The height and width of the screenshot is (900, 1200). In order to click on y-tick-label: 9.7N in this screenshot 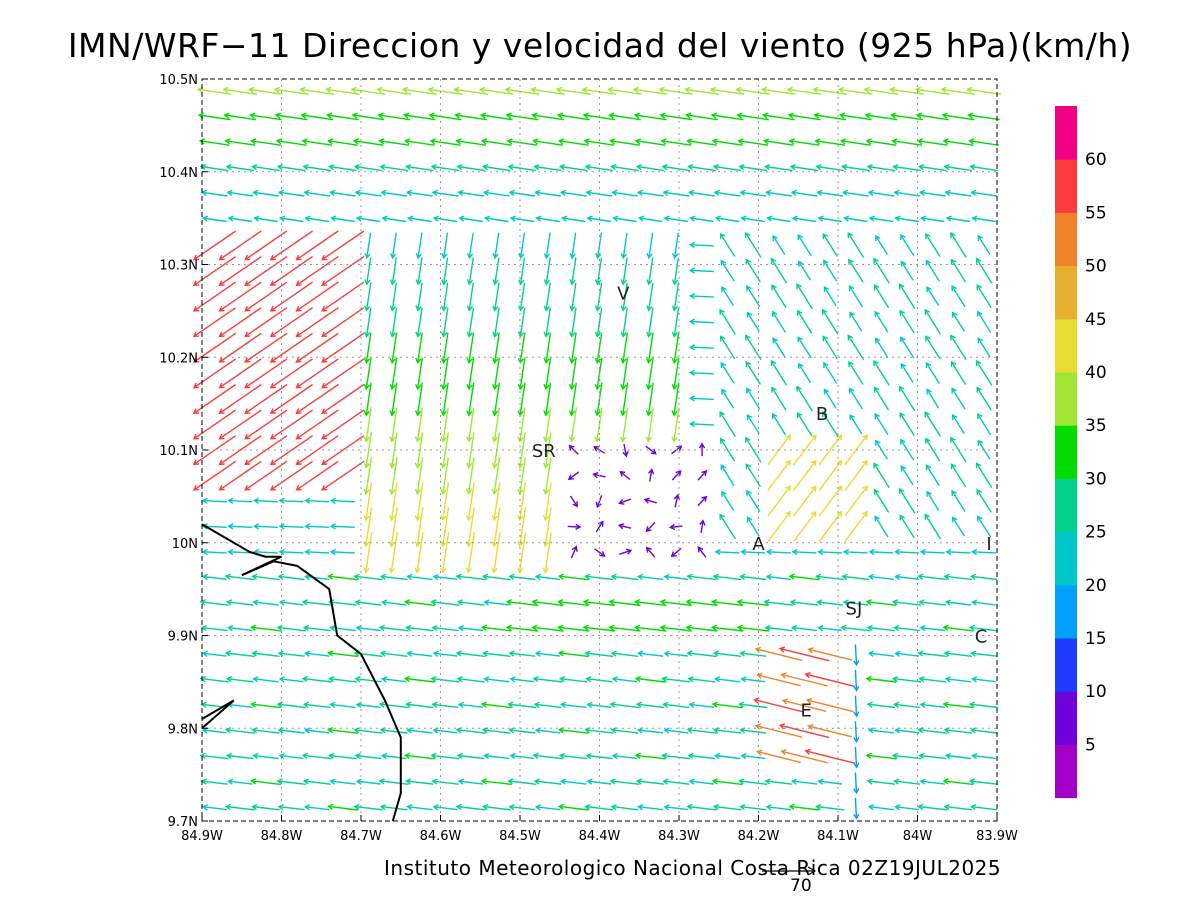, I will do `click(183, 822)`.